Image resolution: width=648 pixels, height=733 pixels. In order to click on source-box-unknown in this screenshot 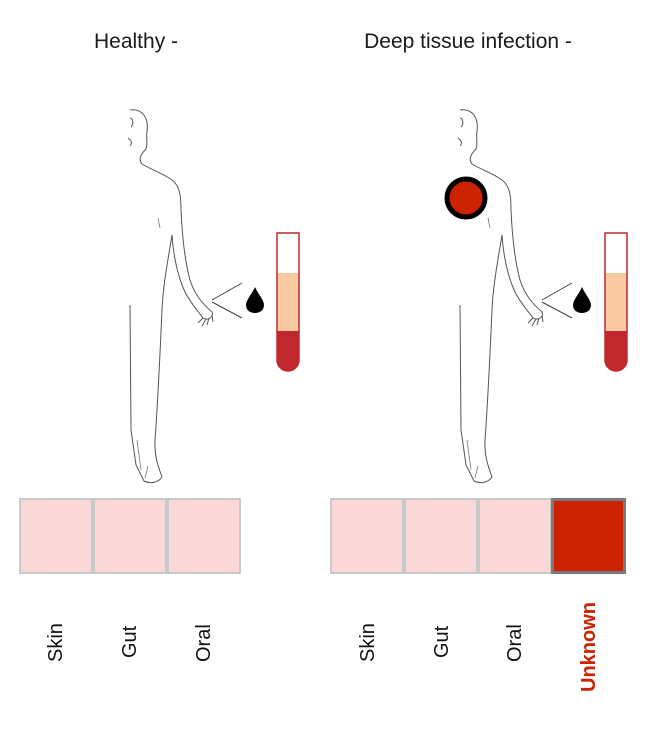, I will do `click(588, 536)`.